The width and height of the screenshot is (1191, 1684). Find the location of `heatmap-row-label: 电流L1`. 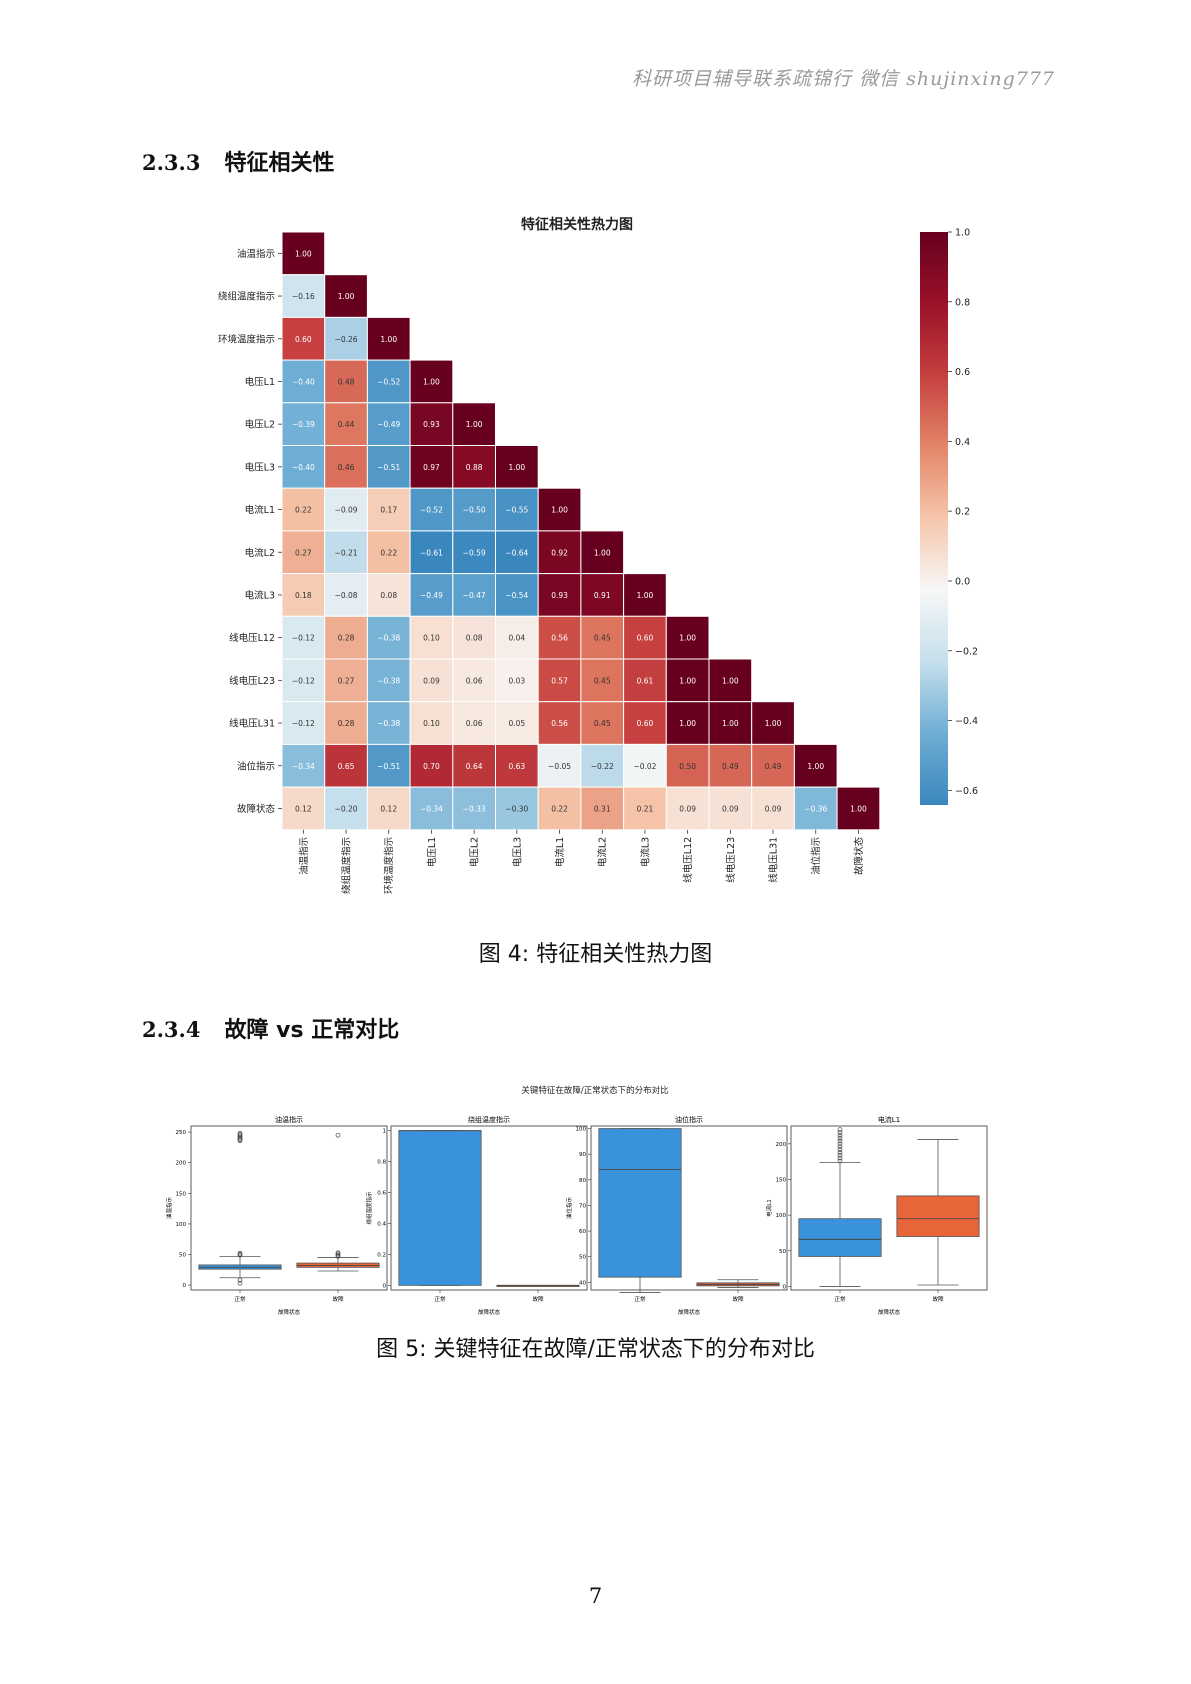

heatmap-row-label: 电流L1 is located at coordinates (260, 510).